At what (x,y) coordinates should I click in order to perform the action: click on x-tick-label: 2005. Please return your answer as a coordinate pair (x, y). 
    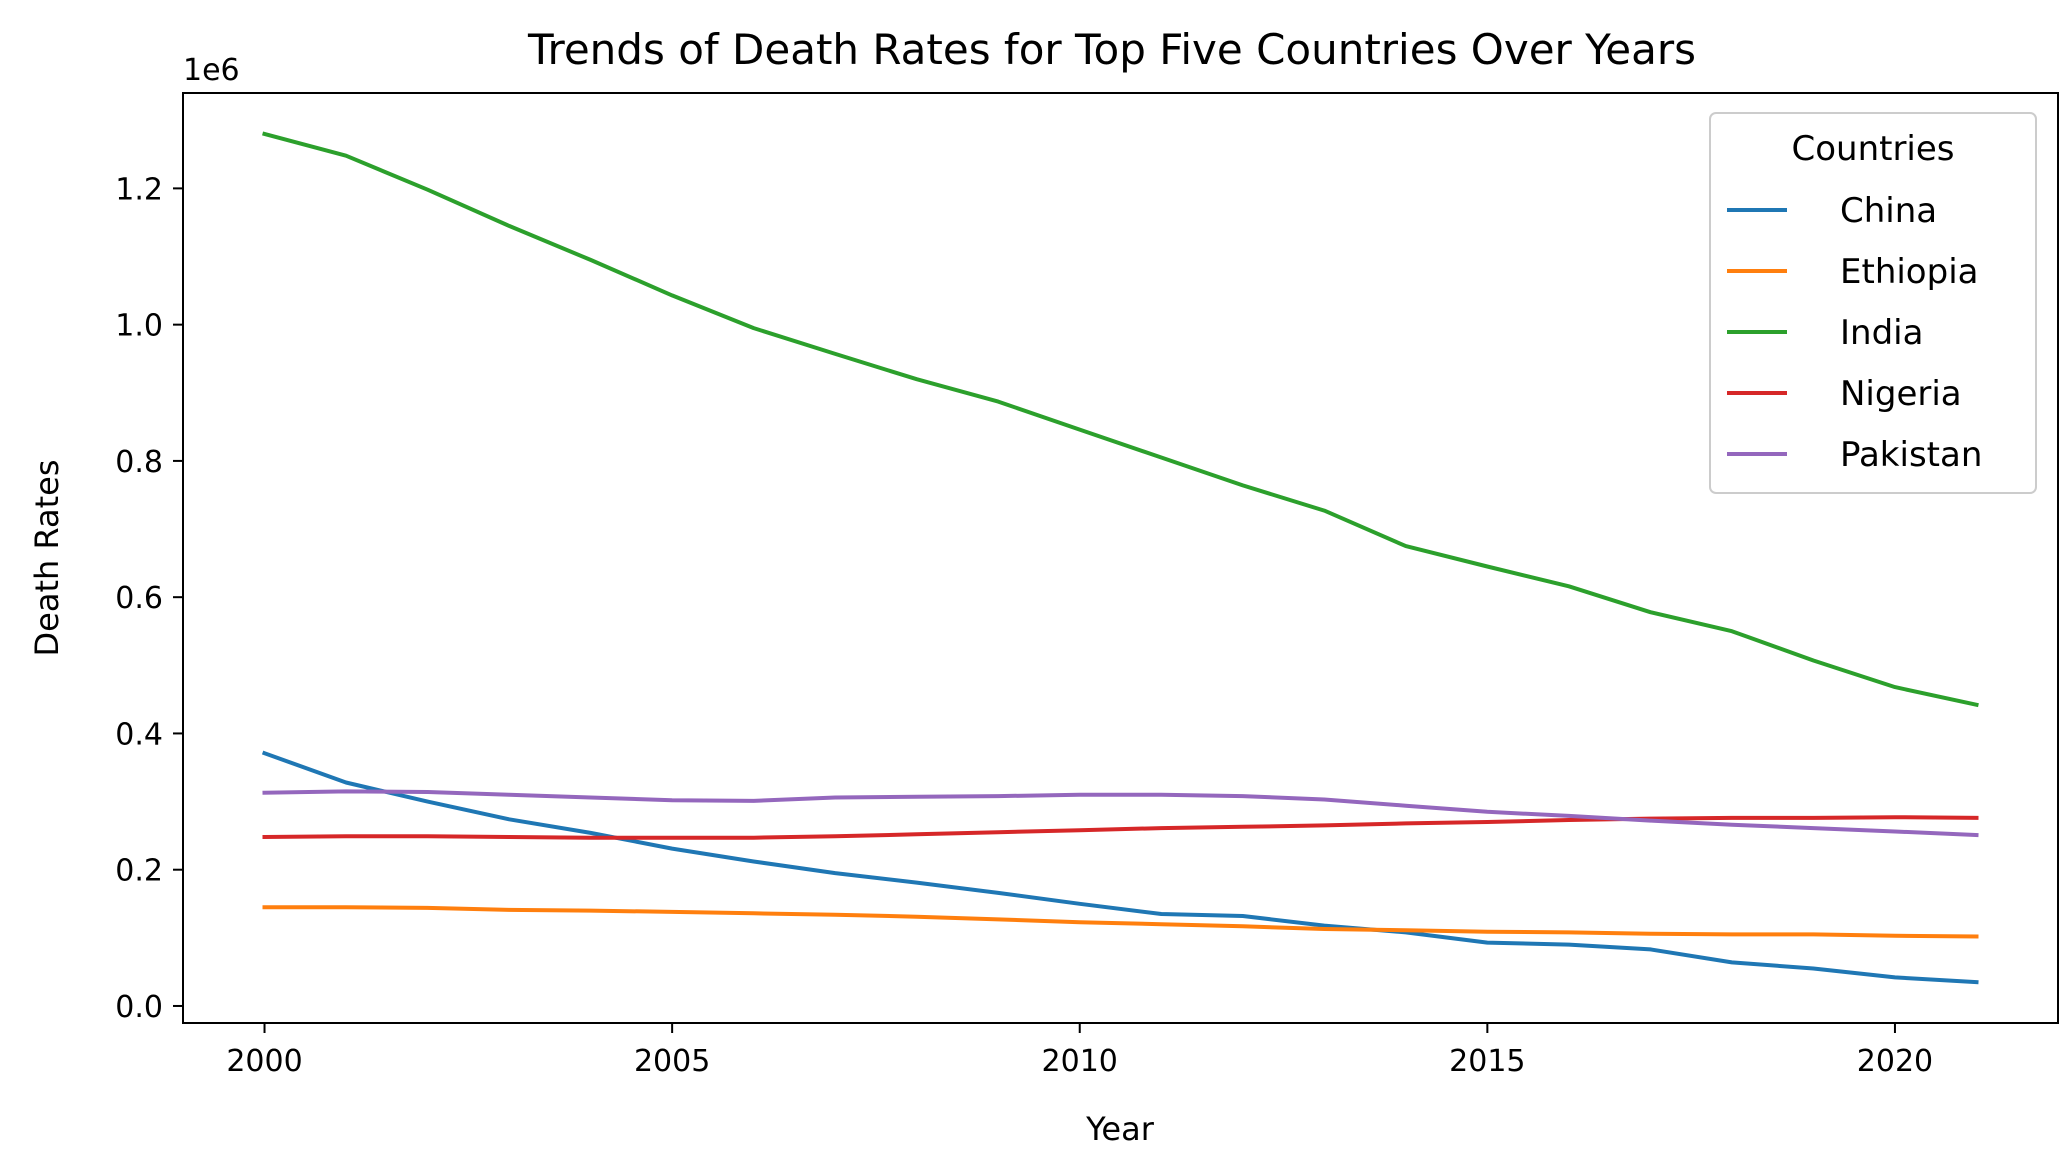
    Looking at the image, I should click on (672, 1061).